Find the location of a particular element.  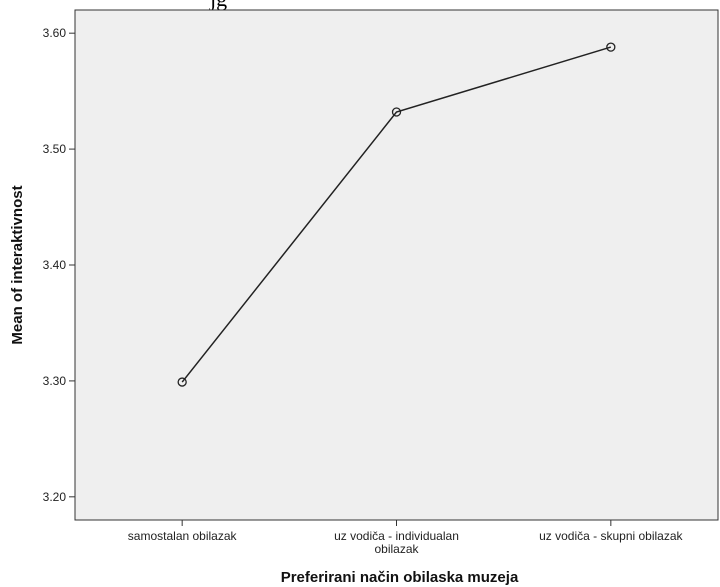

y-tick-label: 3.50 is located at coordinates (55, 149).